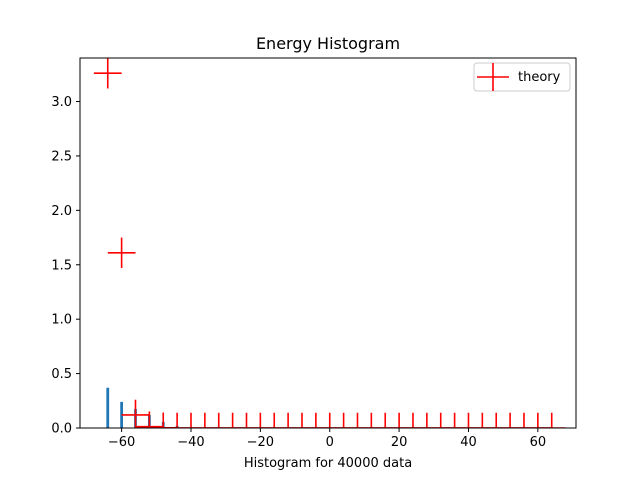  I want to click on y-axis-ticks: 0.0 0.5 1.0 1.5 2.0 2.5 3.0, so click(65, 266).